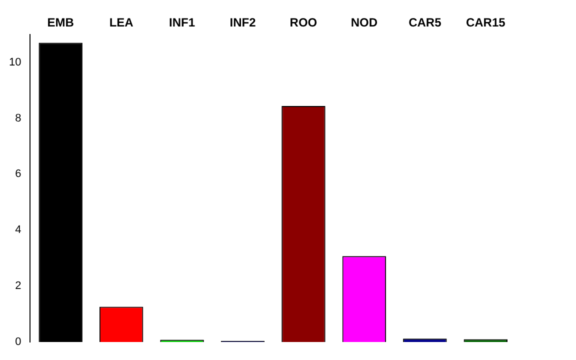 This screenshot has width=576, height=360. What do you see at coordinates (60, 192) in the screenshot?
I see `bar` at bounding box center [60, 192].